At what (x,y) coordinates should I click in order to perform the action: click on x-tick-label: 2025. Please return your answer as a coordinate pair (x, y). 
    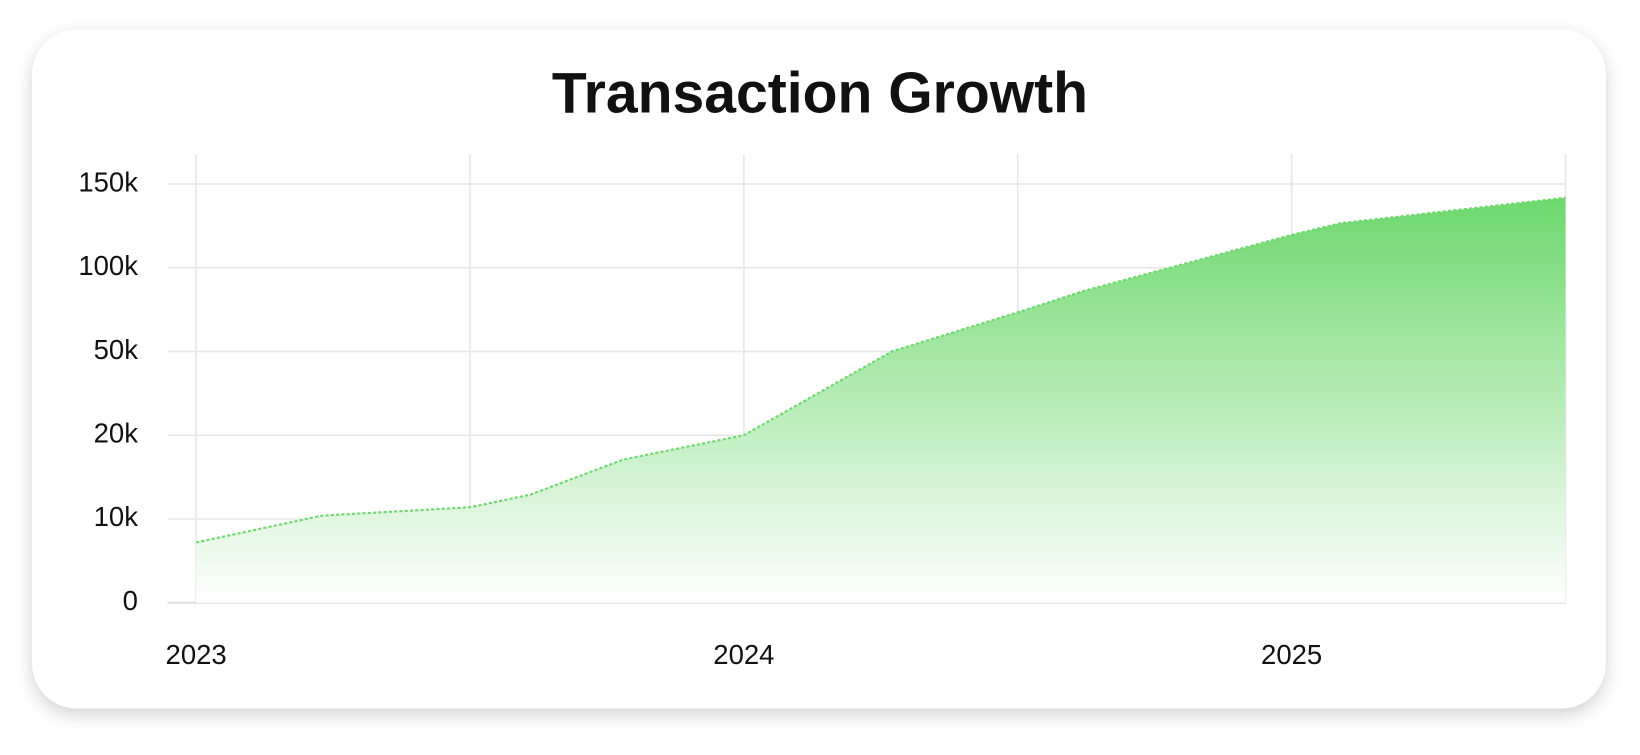
    Looking at the image, I should click on (1291, 654).